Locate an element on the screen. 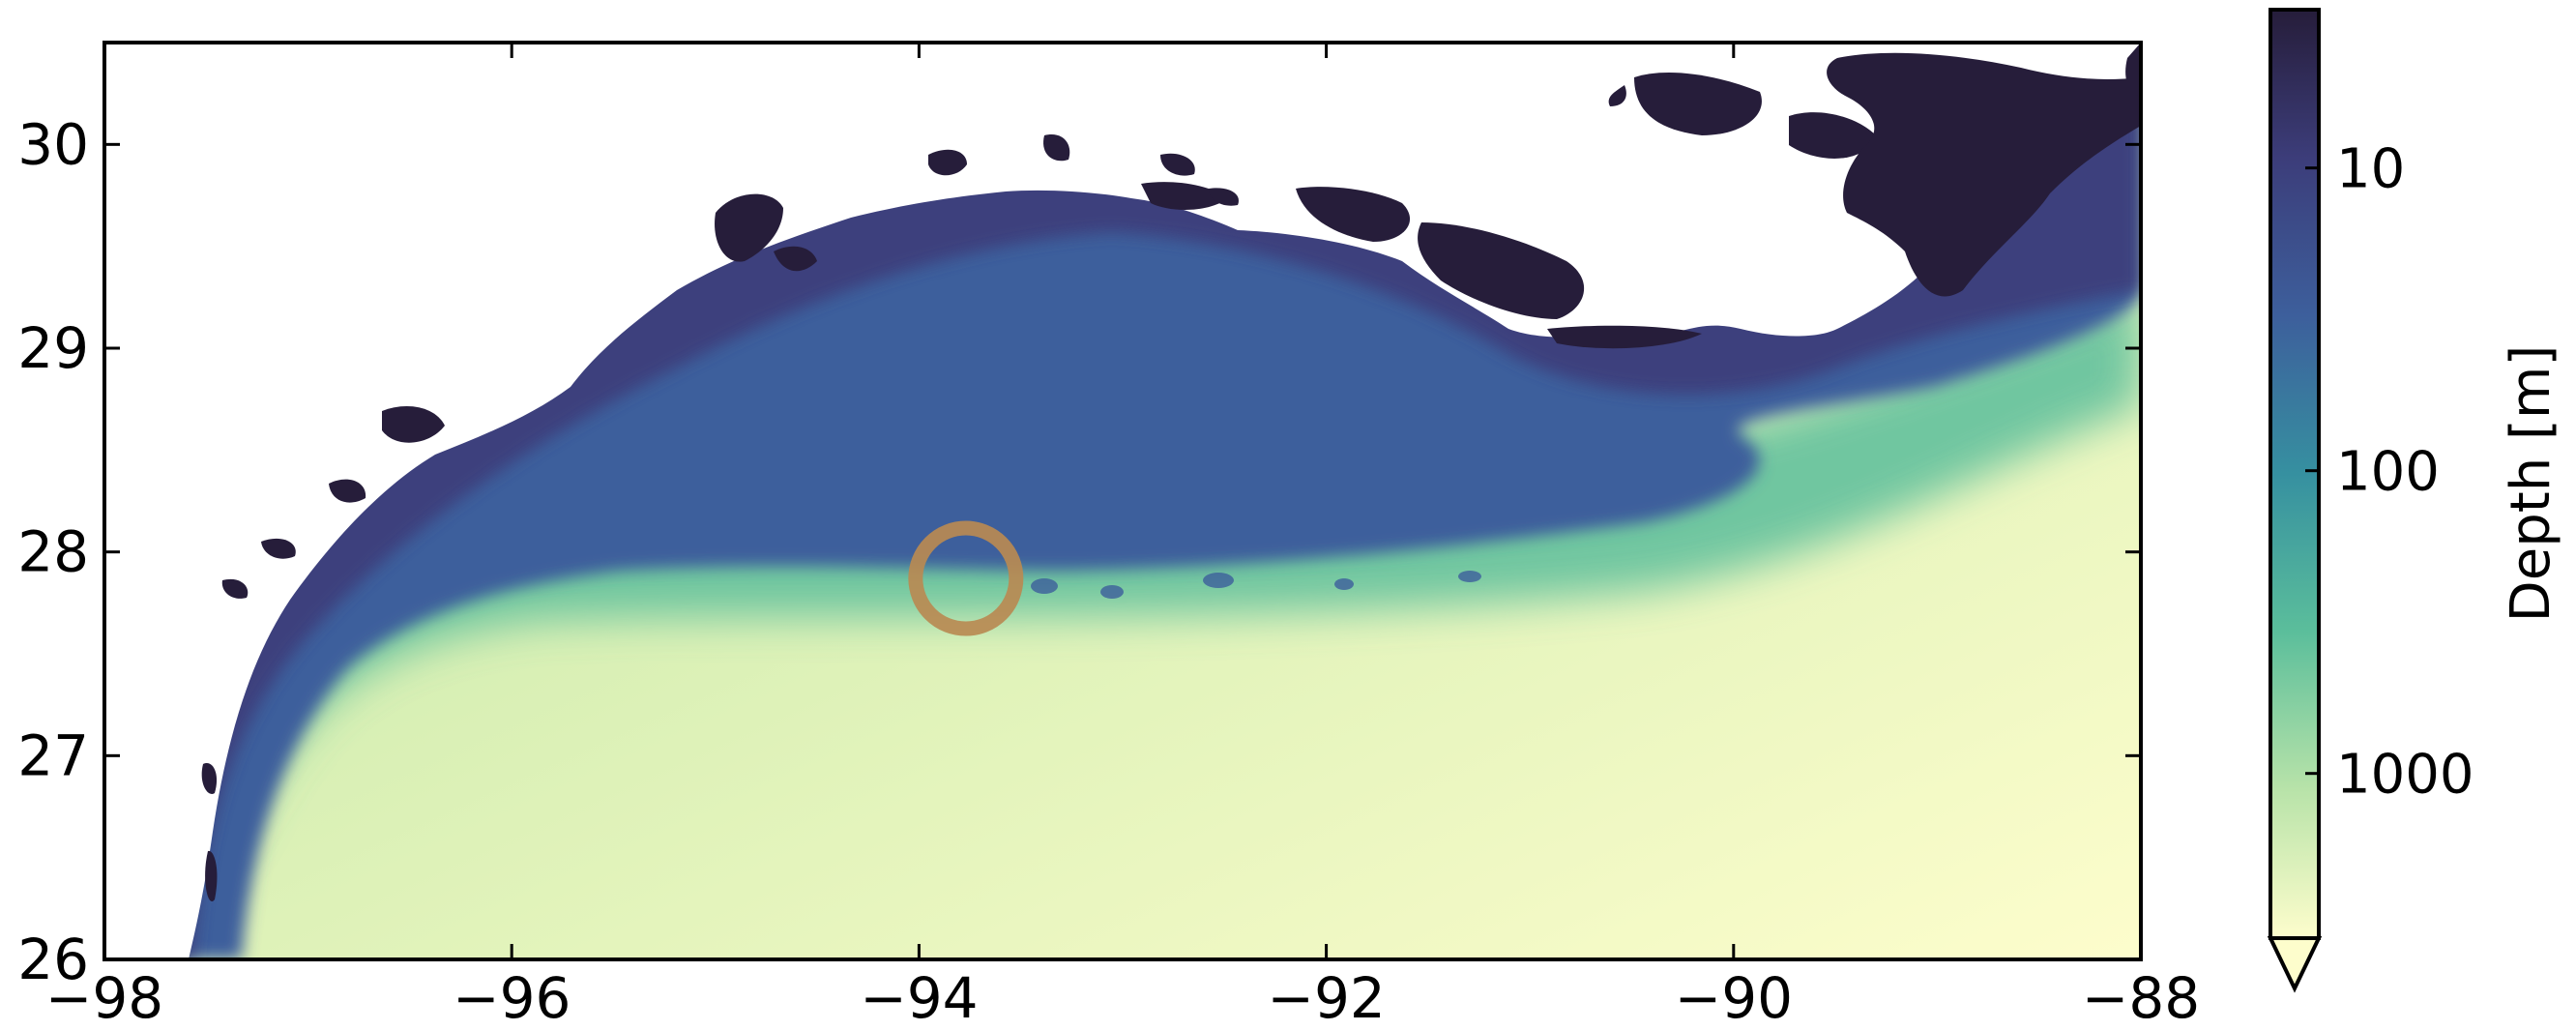 The image size is (2576, 1031). site-marker-circle is located at coordinates (966, 578).